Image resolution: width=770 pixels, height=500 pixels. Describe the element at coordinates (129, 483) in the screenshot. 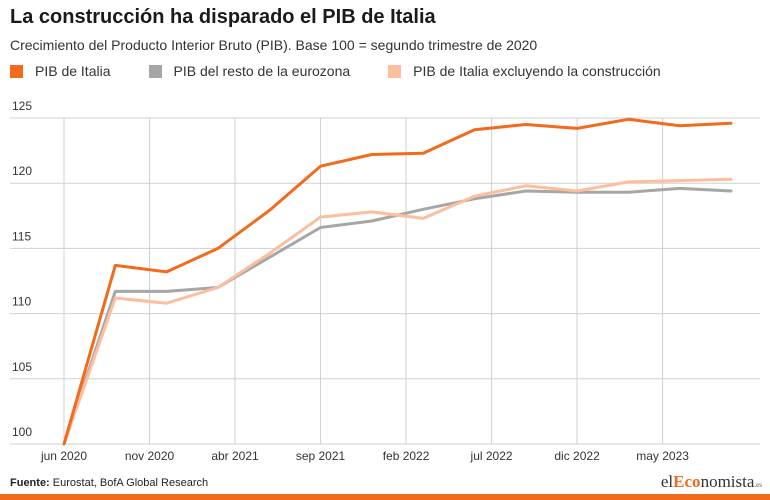

I see `source-text: Eurostat, BofA Global Research` at that location.